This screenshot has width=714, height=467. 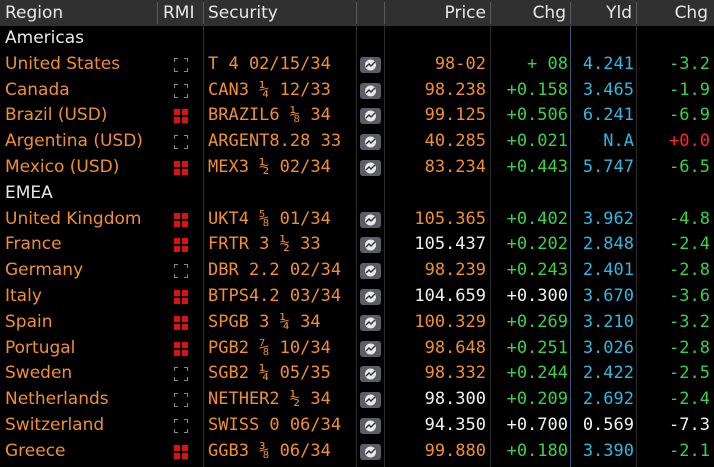 What do you see at coordinates (537, 373) in the screenshot?
I see `change-value: +0.244` at bounding box center [537, 373].